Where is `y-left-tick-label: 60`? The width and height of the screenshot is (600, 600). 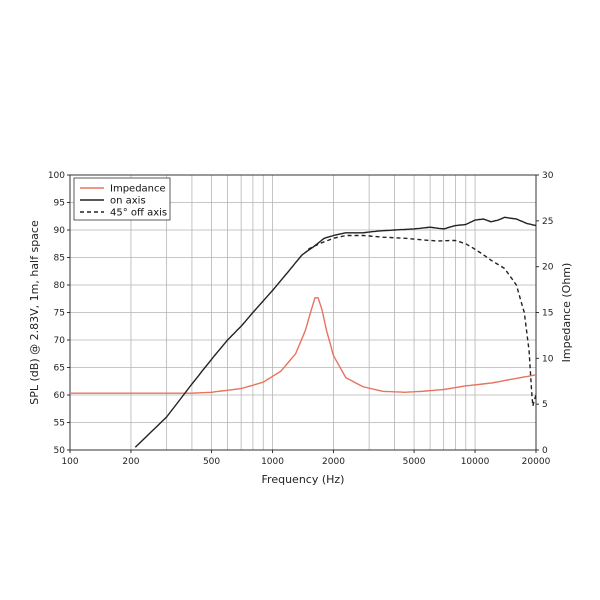
y-left-tick-label: 60 is located at coordinates (60, 396).